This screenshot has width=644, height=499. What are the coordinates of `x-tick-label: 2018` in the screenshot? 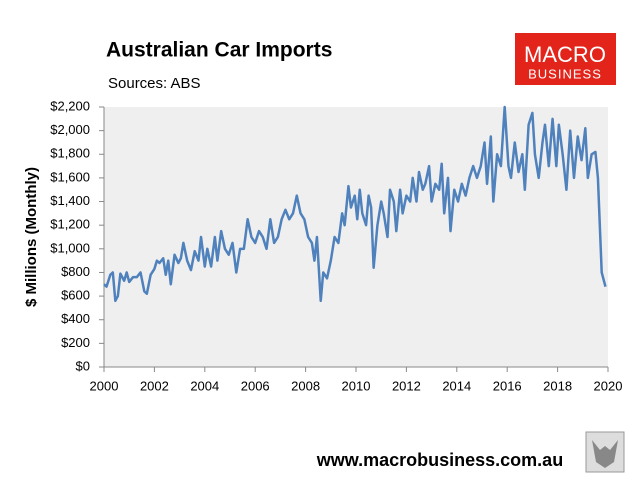 It's located at (557, 385).